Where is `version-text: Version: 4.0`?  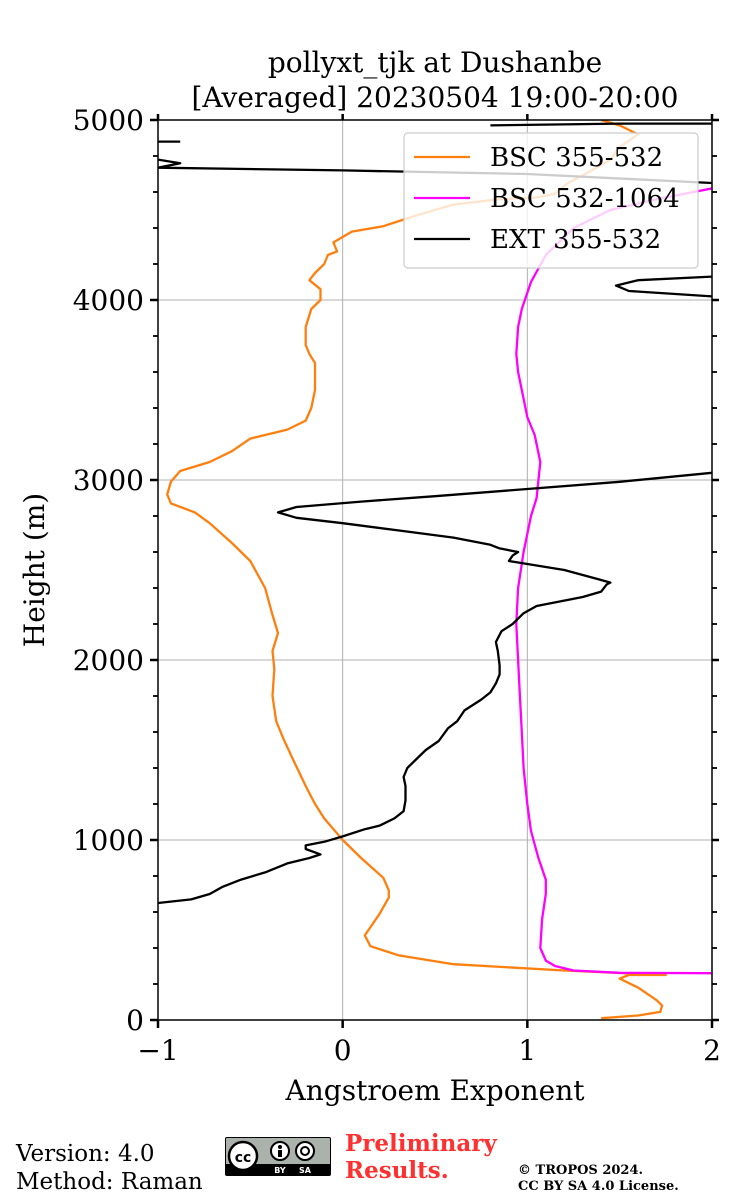 version-text: Version: 4.0 is located at coordinates (85, 1154).